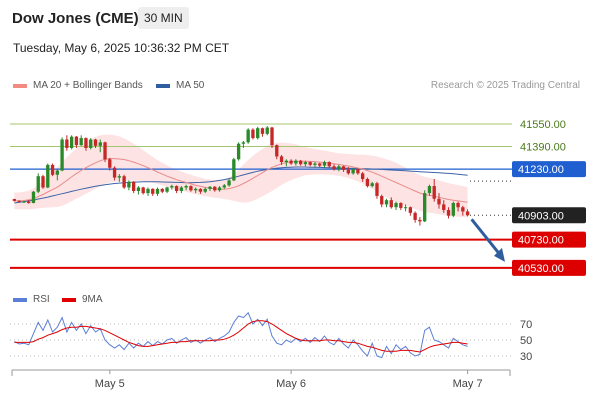 The height and width of the screenshot is (400, 590). Describe the element at coordinates (31, 299) in the screenshot. I see `legend-rsi: RSI` at that location.